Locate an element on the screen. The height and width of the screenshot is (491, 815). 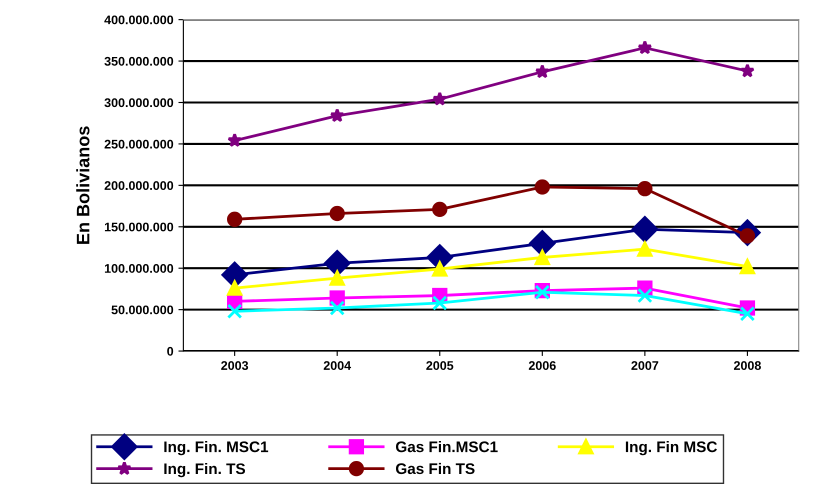
x-tick-label: 2008 is located at coordinates (747, 365).